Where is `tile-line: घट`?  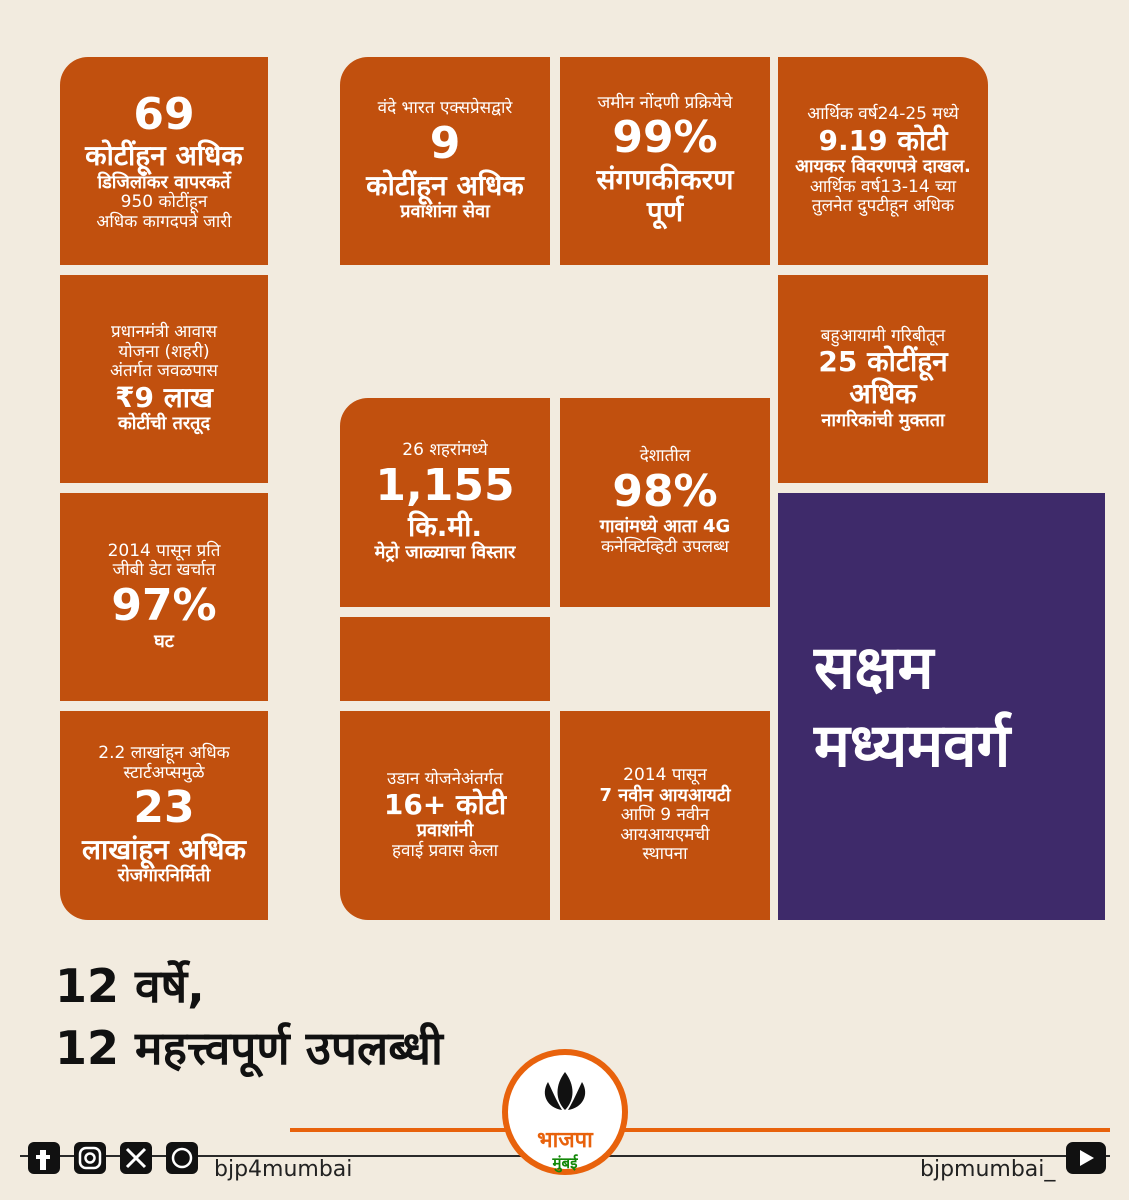 tile-line: घट is located at coordinates (164, 641).